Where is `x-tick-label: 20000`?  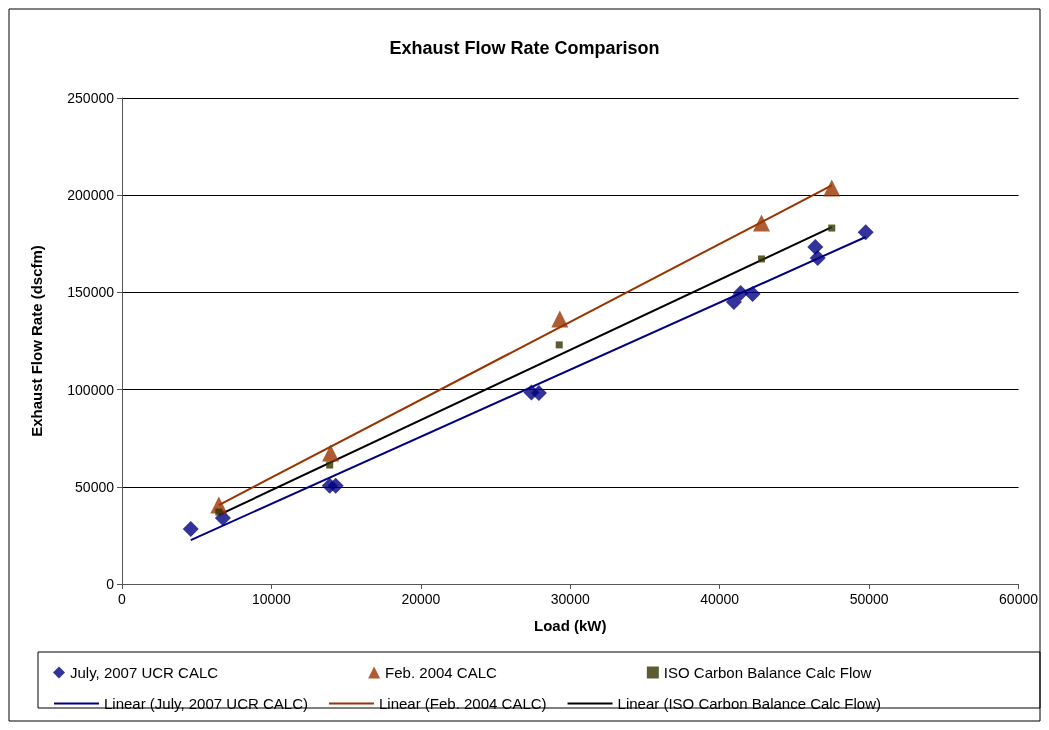 x-tick-label: 20000 is located at coordinates (421, 599).